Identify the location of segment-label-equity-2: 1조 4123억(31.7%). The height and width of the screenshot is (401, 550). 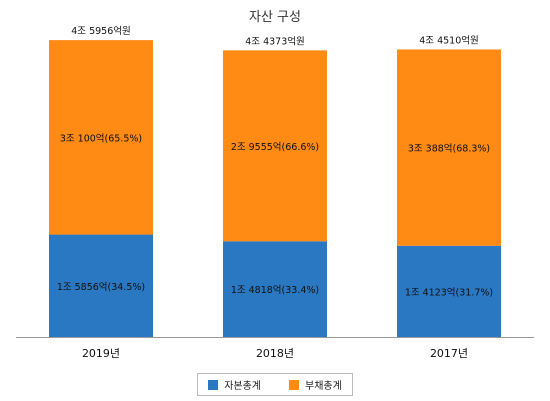
(449, 292).